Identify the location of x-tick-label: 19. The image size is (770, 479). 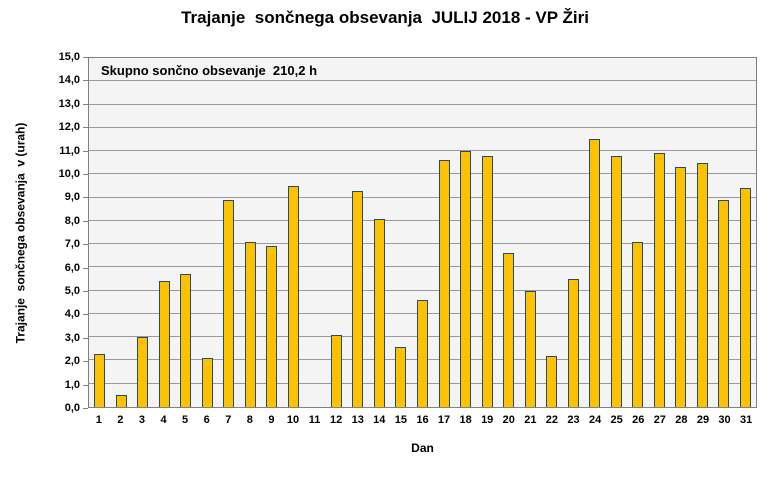
(487, 420).